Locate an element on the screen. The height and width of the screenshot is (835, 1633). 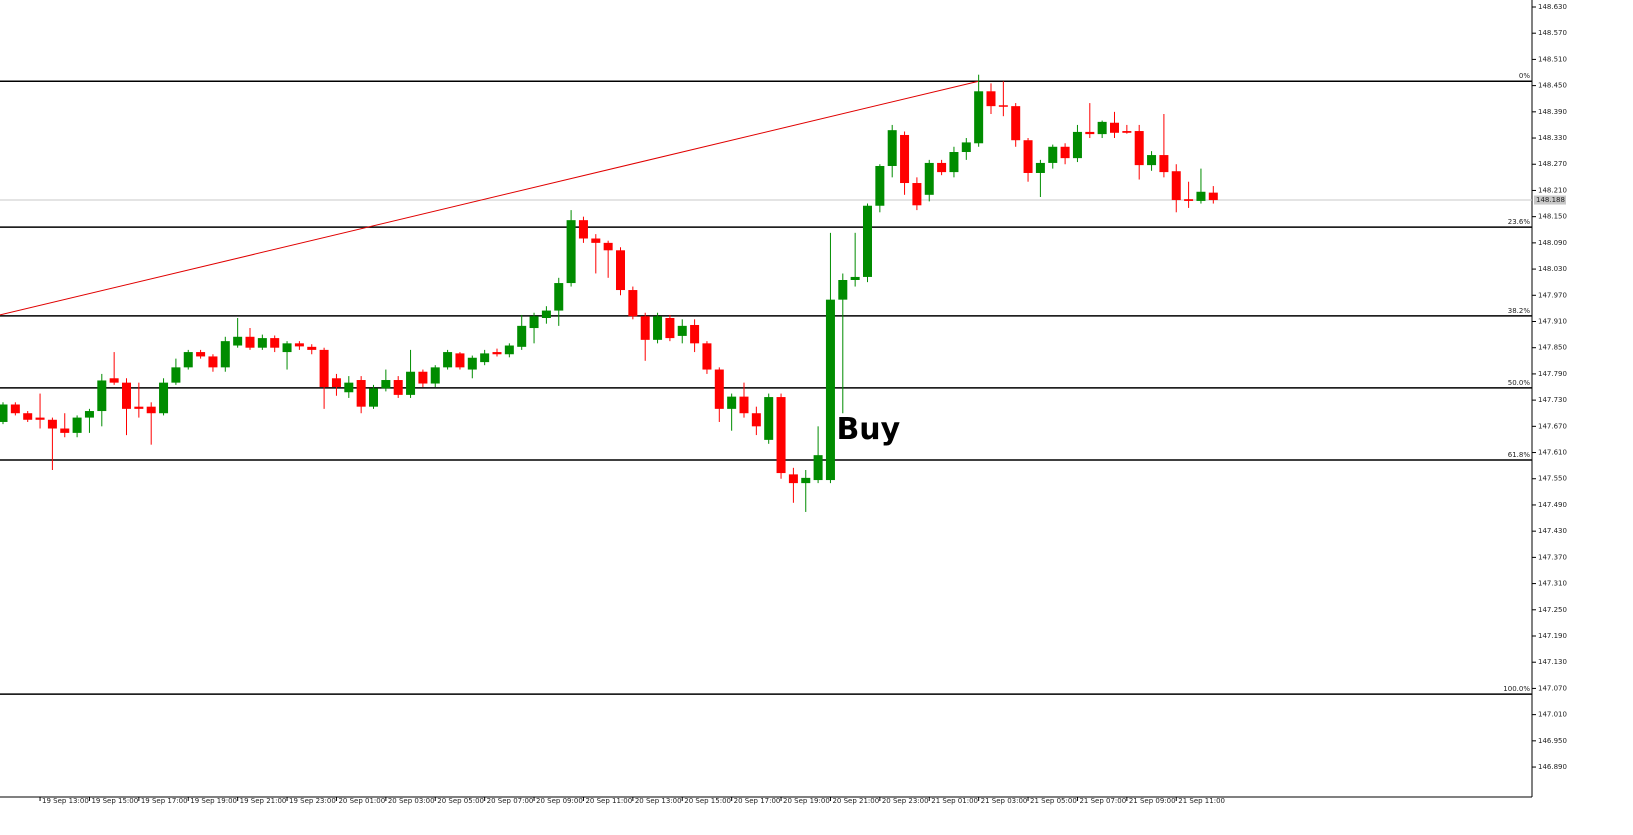
x-tick-label: 20 Sep 15:00 is located at coordinates (707, 801).